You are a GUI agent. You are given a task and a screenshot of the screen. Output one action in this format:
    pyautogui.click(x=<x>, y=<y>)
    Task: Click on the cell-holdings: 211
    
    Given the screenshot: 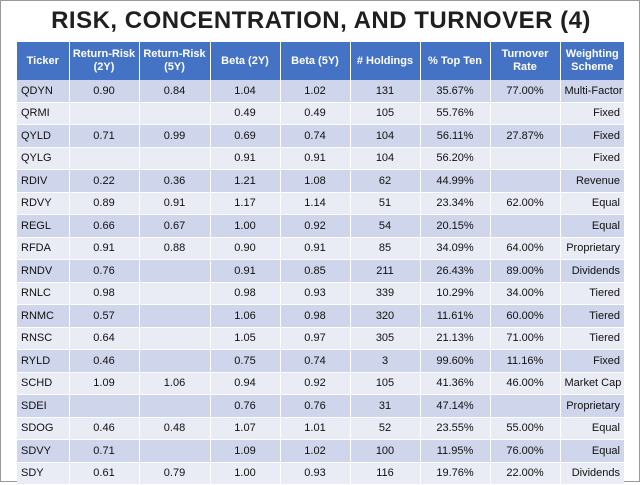 What is the action you would take?
    pyautogui.click(x=385, y=271)
    